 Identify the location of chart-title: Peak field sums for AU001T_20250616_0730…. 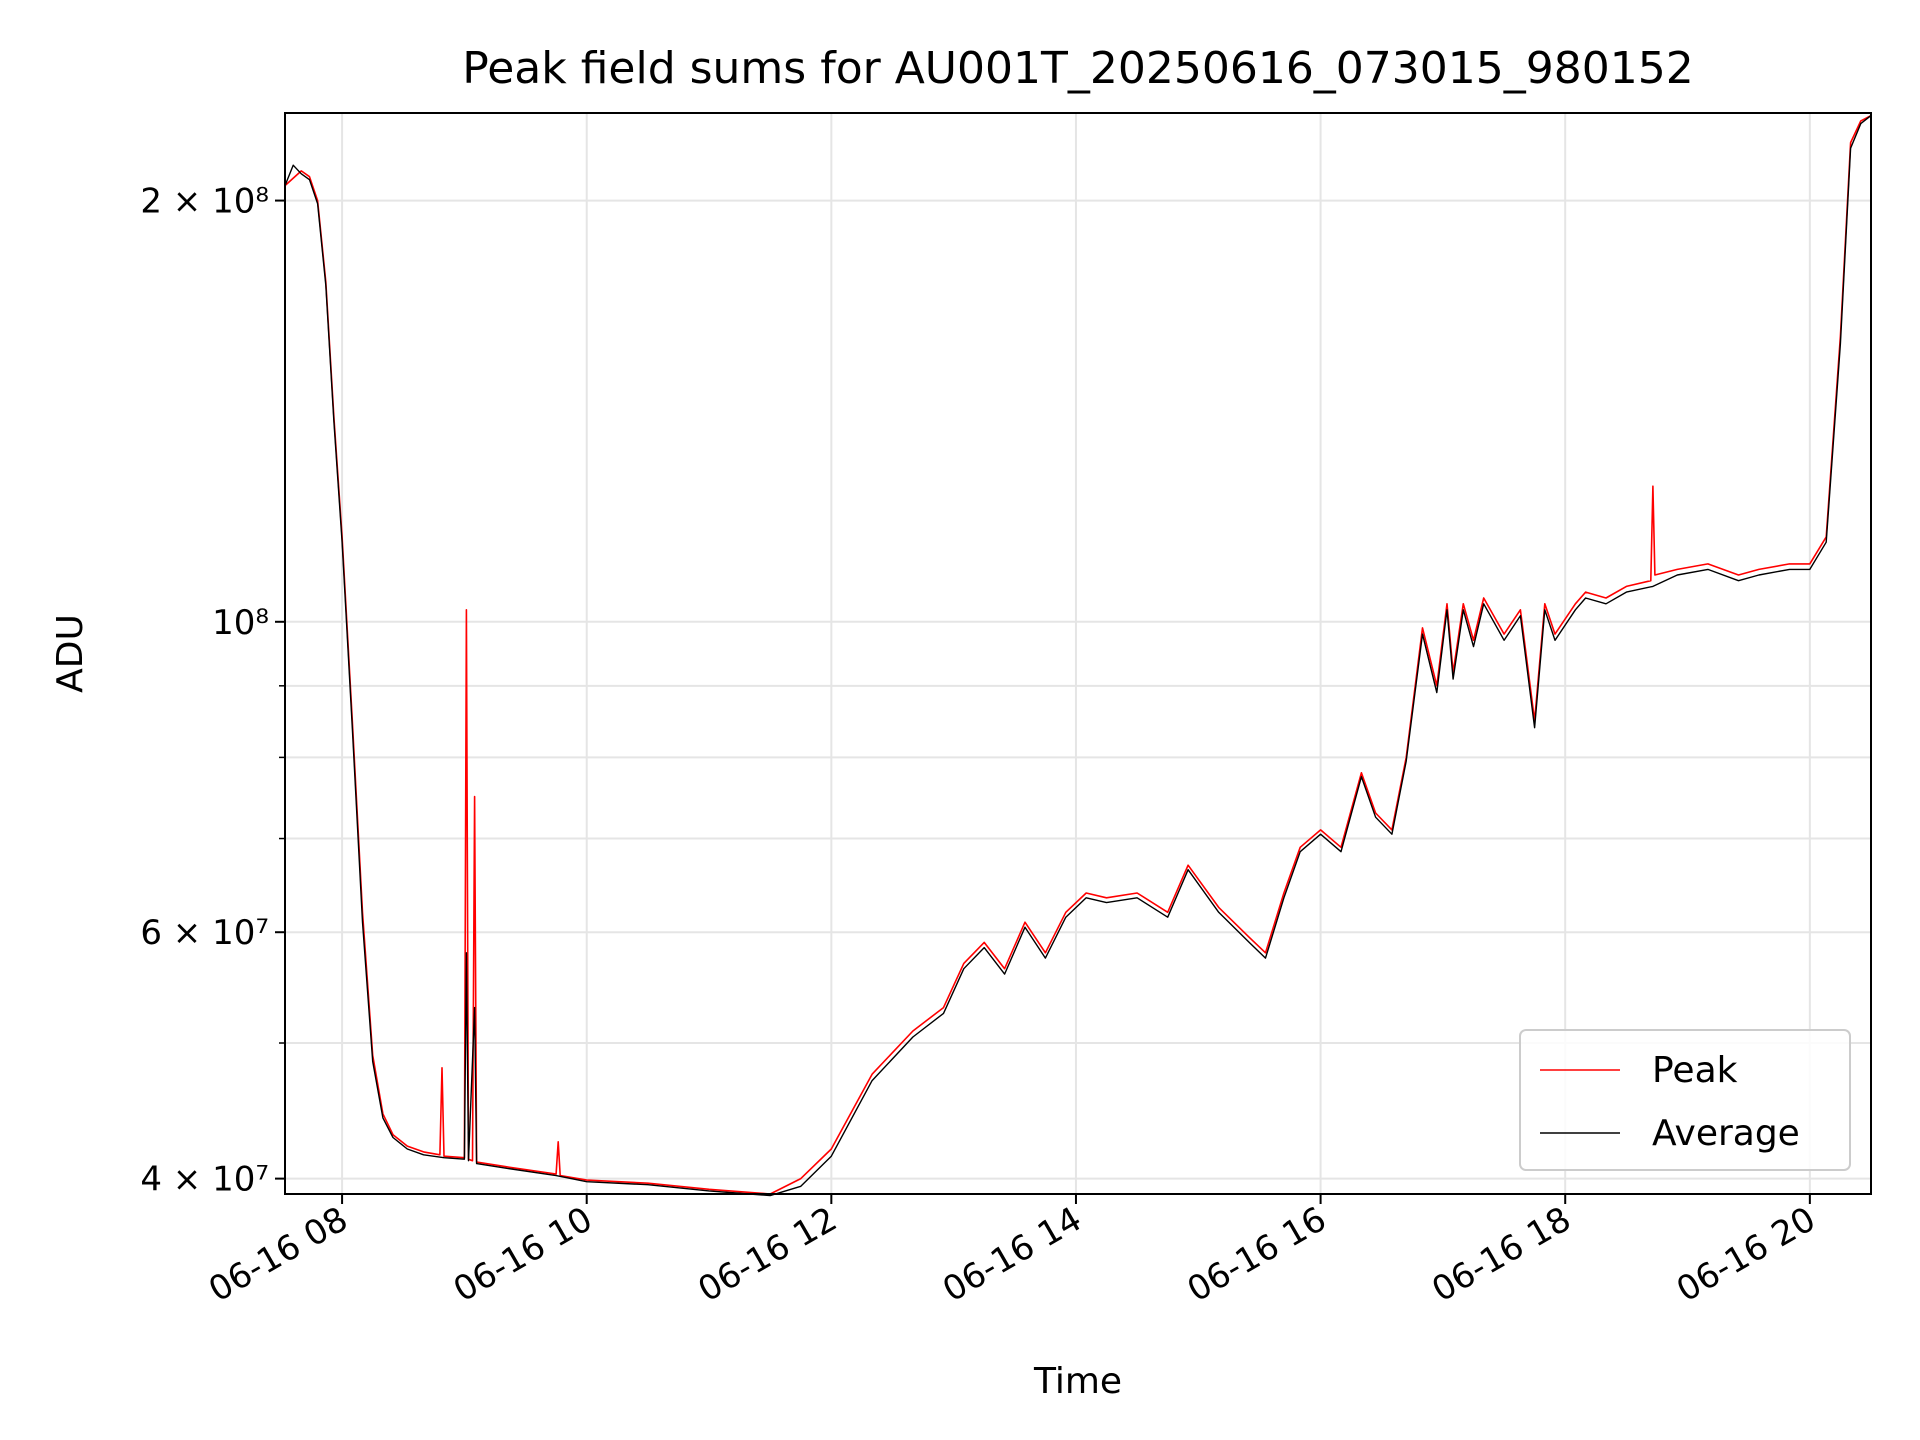
(1078, 68).